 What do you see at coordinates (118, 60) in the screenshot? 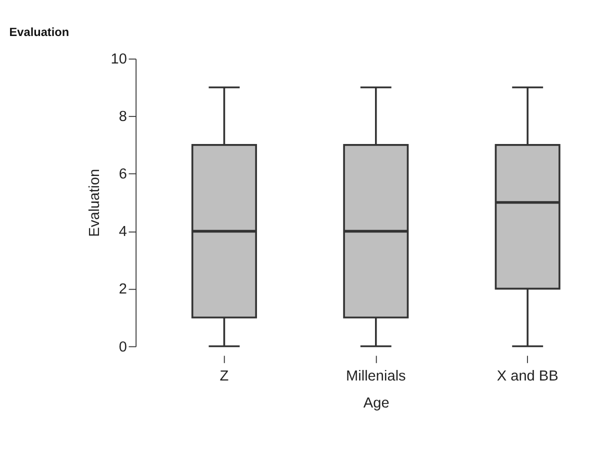
I see `y-tick-label: 10` at bounding box center [118, 60].